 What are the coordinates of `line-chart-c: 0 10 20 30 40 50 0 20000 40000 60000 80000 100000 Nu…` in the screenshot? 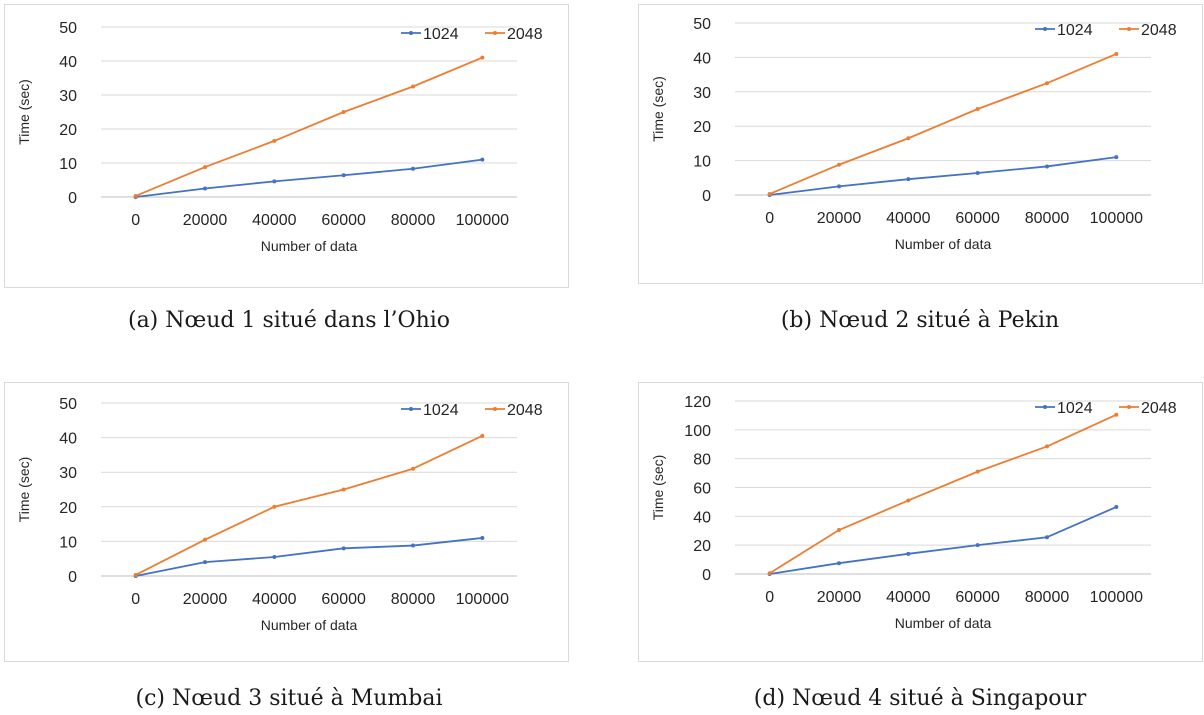 It's located at (279, 514).